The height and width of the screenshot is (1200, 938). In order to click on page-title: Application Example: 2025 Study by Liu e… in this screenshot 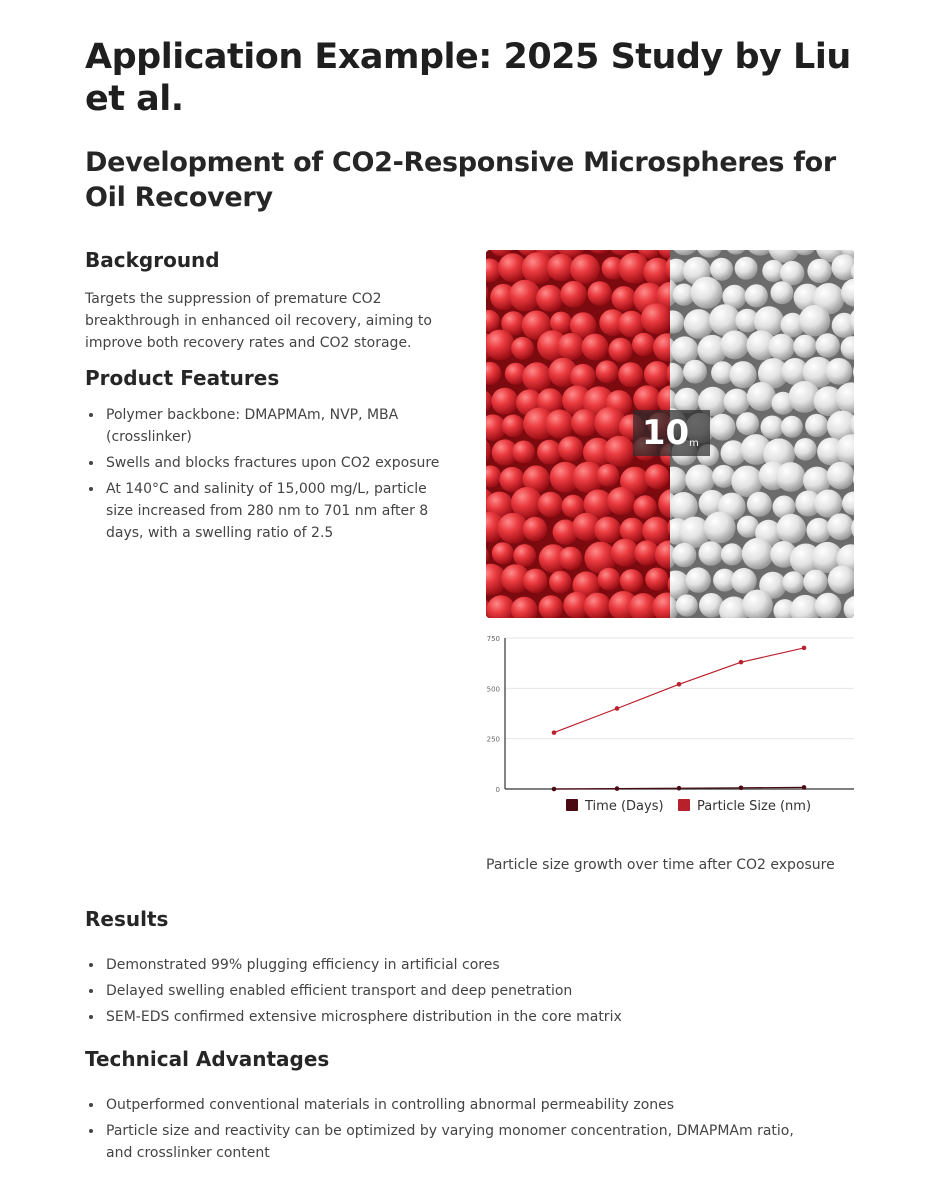, I will do `click(468, 78)`.